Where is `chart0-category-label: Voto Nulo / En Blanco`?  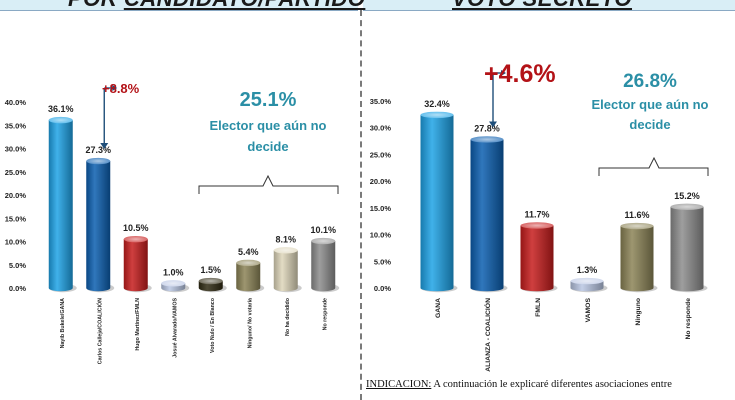 chart0-category-label: Voto Nulo / En Blanco is located at coordinates (213, 325).